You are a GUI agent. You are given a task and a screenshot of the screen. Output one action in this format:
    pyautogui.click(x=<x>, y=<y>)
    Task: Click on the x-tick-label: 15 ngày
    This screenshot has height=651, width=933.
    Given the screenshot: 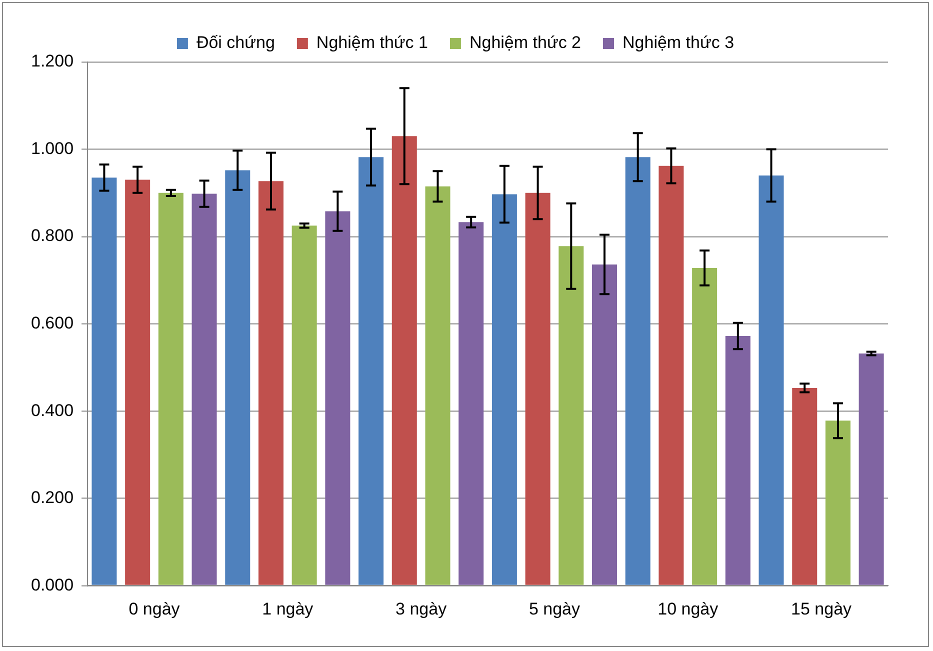 What is the action you would take?
    pyautogui.click(x=821, y=608)
    